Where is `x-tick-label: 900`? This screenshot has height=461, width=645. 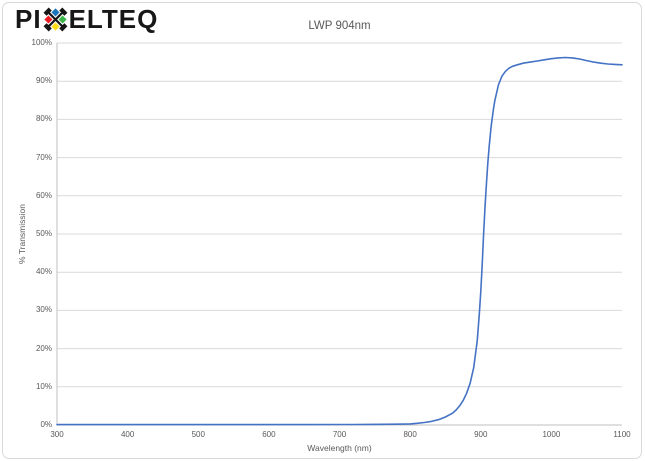
x-tick-label: 900 is located at coordinates (481, 434).